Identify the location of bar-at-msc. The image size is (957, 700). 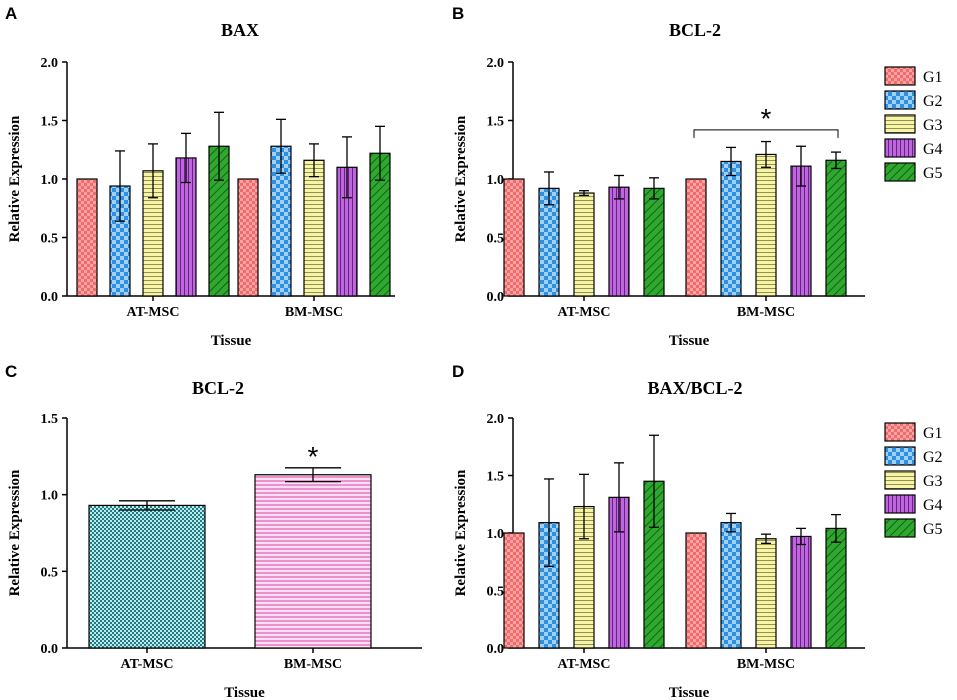
(147, 576).